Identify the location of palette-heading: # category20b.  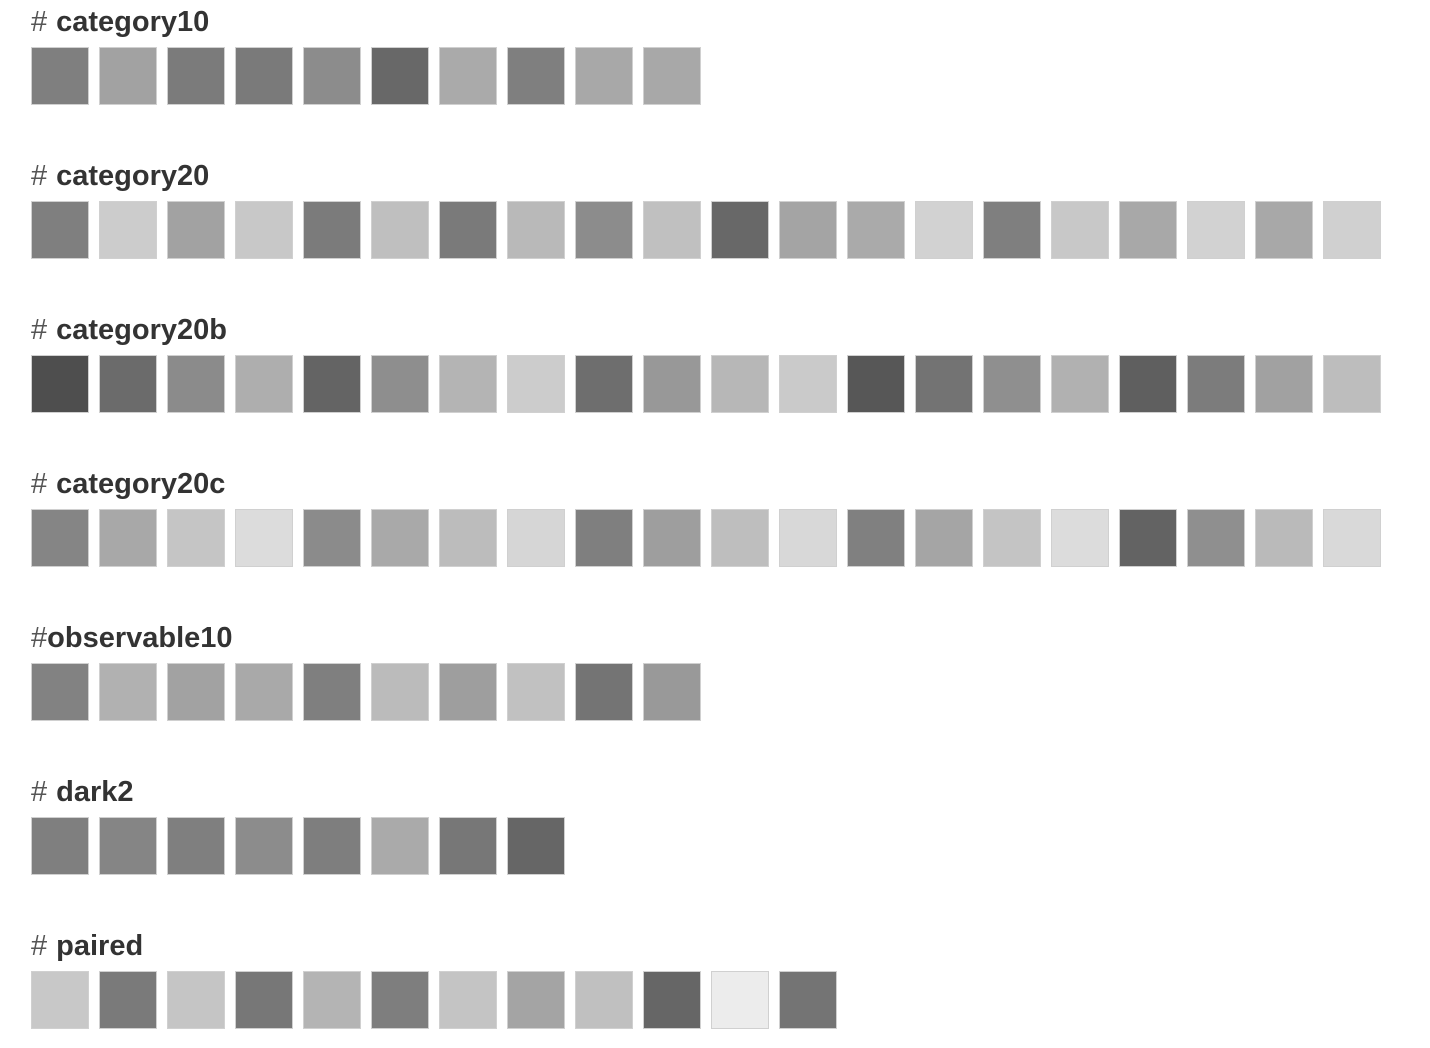
(721, 330).